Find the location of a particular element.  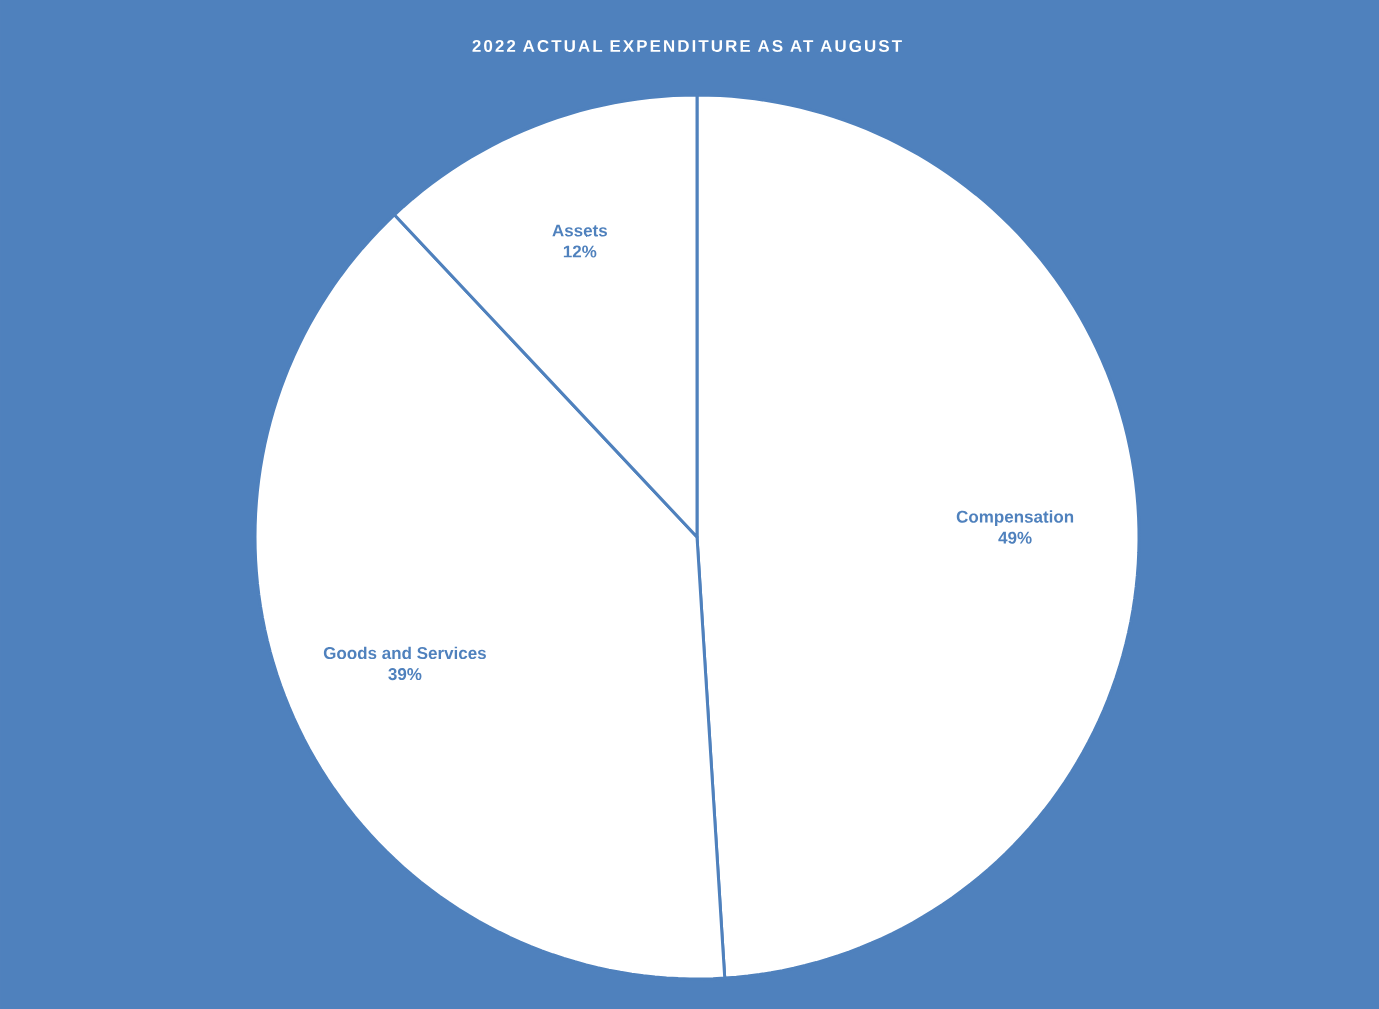

data-label: 12% is located at coordinates (580, 251).